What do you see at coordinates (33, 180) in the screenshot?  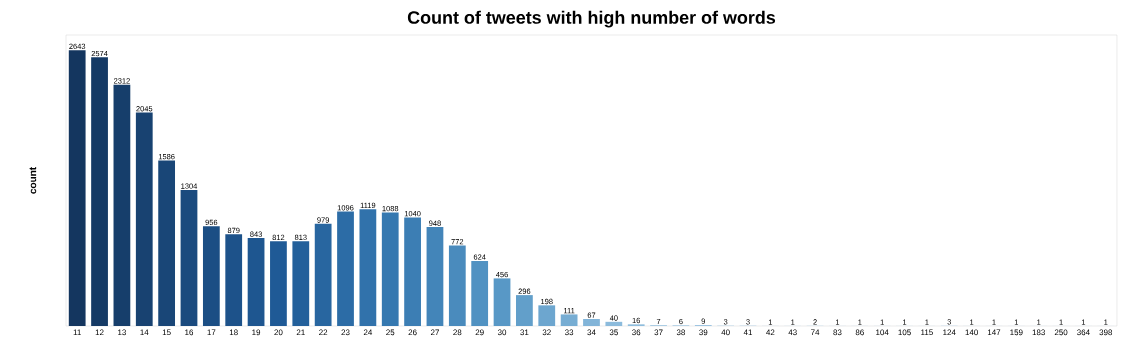 I see `y-axis-title: count` at bounding box center [33, 180].